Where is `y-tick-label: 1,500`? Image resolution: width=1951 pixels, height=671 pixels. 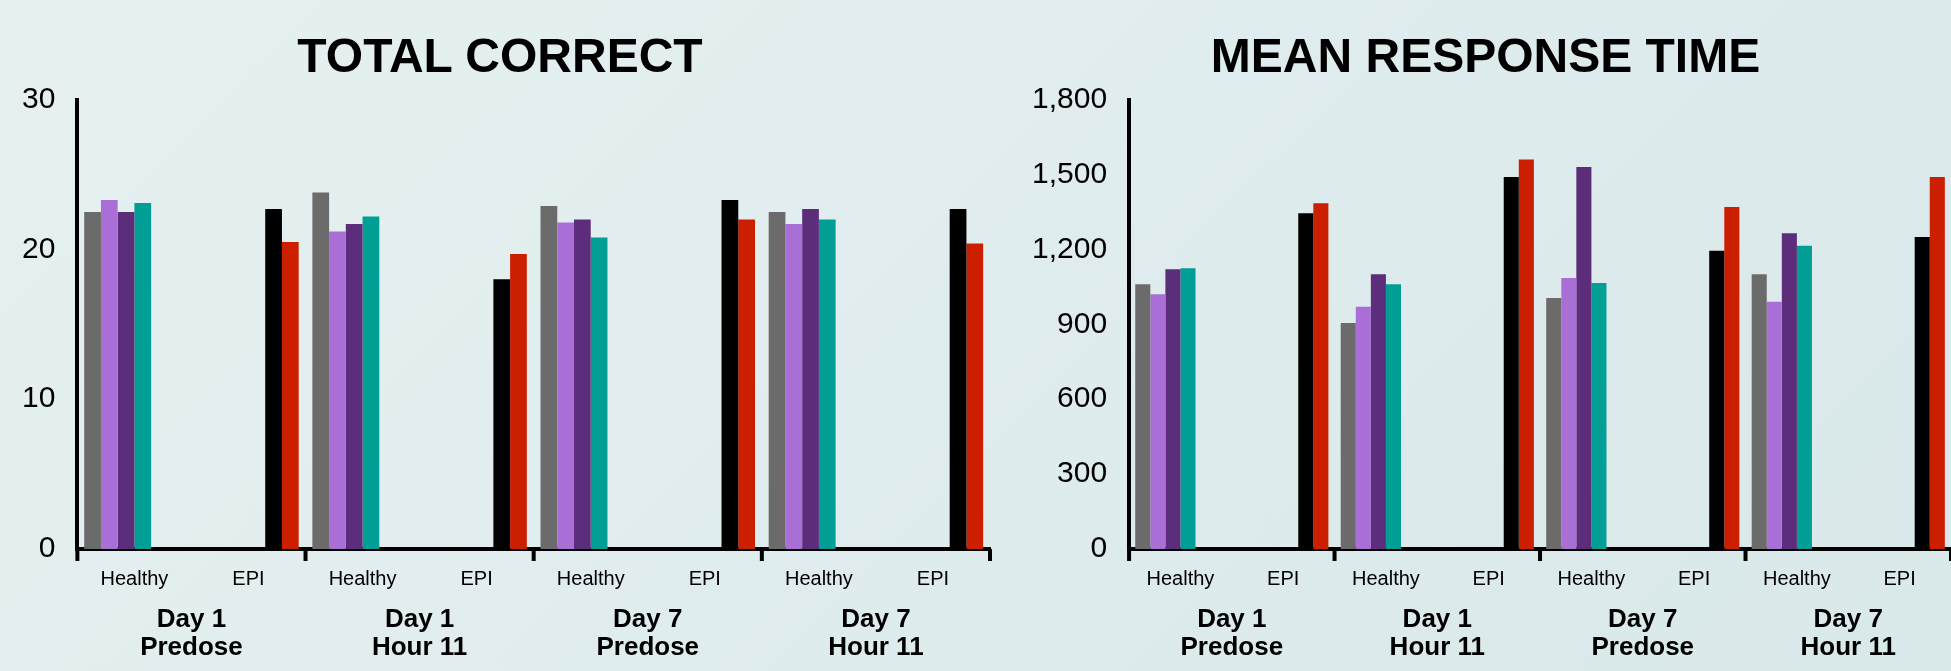 y-tick-label: 1,500 is located at coordinates (1070, 172).